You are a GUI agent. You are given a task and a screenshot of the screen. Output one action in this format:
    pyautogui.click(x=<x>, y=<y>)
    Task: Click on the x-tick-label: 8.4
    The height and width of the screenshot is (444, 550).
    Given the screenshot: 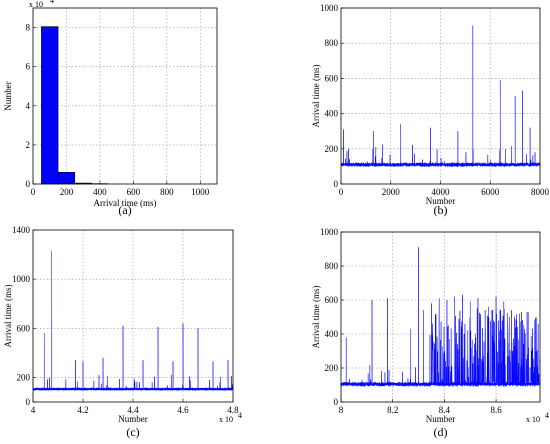 What is the action you would take?
    pyautogui.click(x=445, y=410)
    